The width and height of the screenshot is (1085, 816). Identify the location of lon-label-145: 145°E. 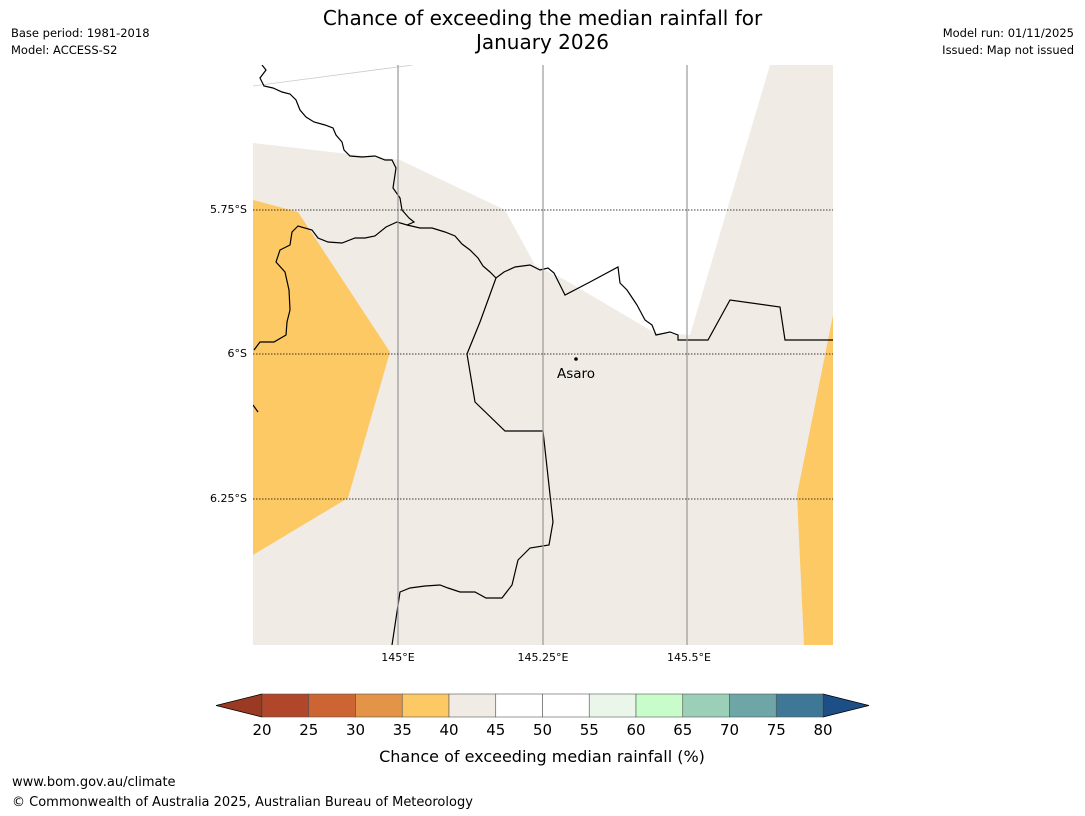
(397, 657).